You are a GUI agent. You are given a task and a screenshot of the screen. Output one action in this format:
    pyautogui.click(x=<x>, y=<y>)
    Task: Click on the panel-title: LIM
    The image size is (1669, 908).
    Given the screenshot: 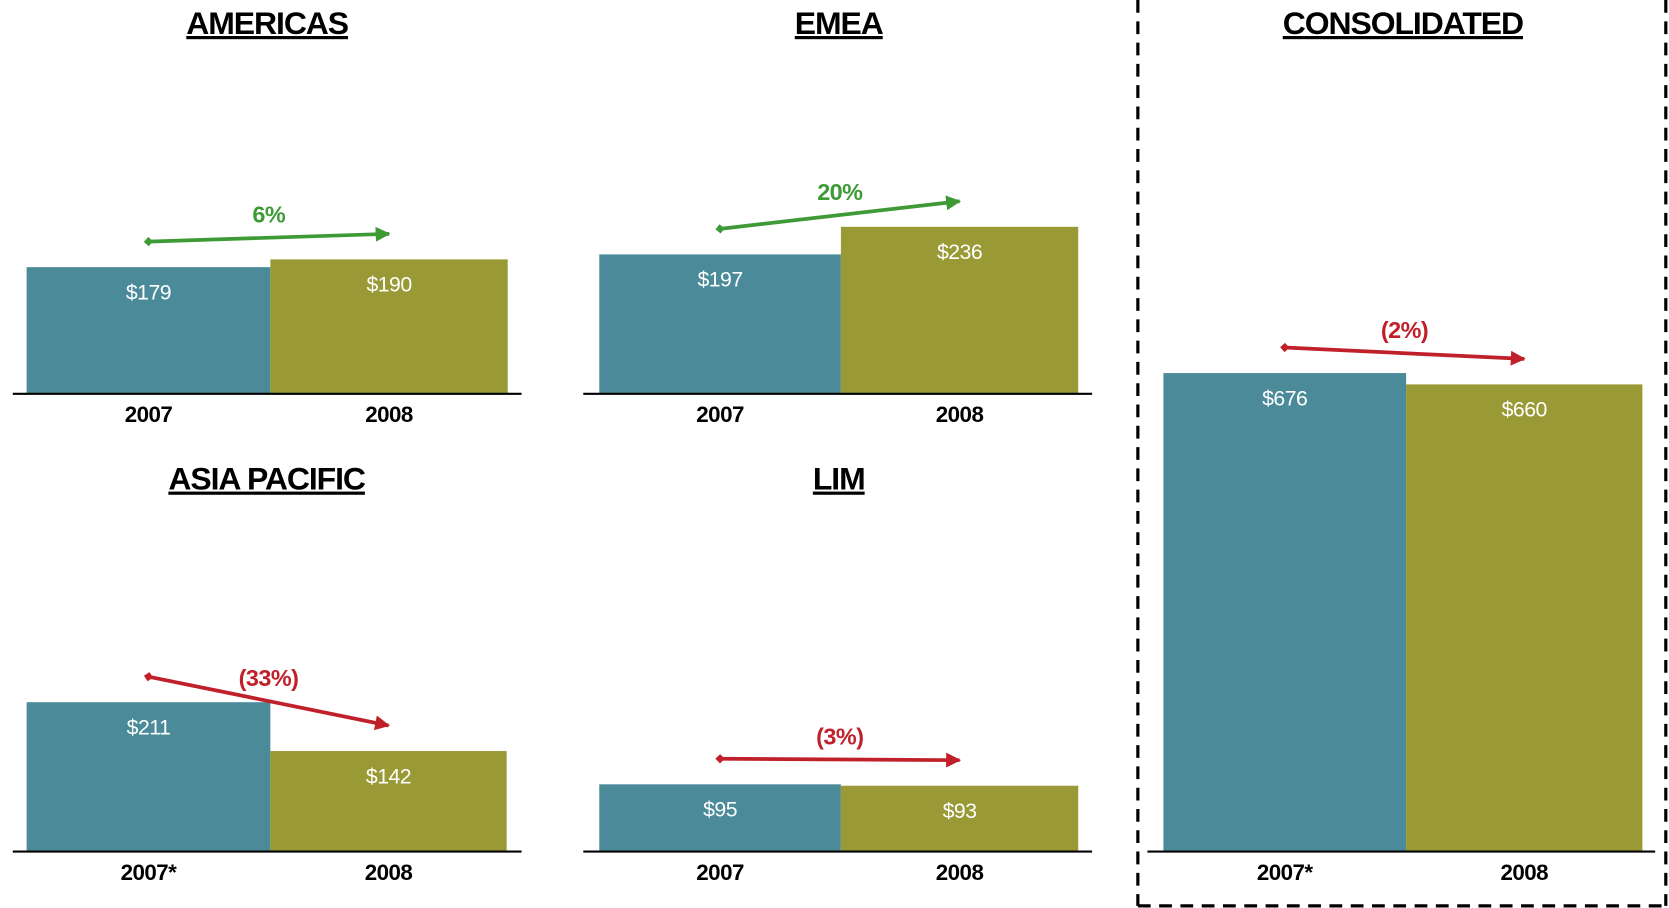 What is the action you would take?
    pyautogui.click(x=839, y=479)
    